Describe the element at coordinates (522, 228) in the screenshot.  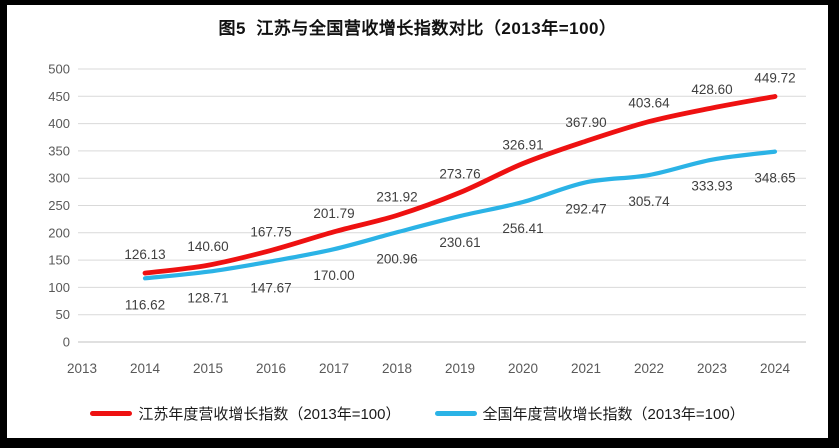
I see `svg-text: 256.41` at that location.